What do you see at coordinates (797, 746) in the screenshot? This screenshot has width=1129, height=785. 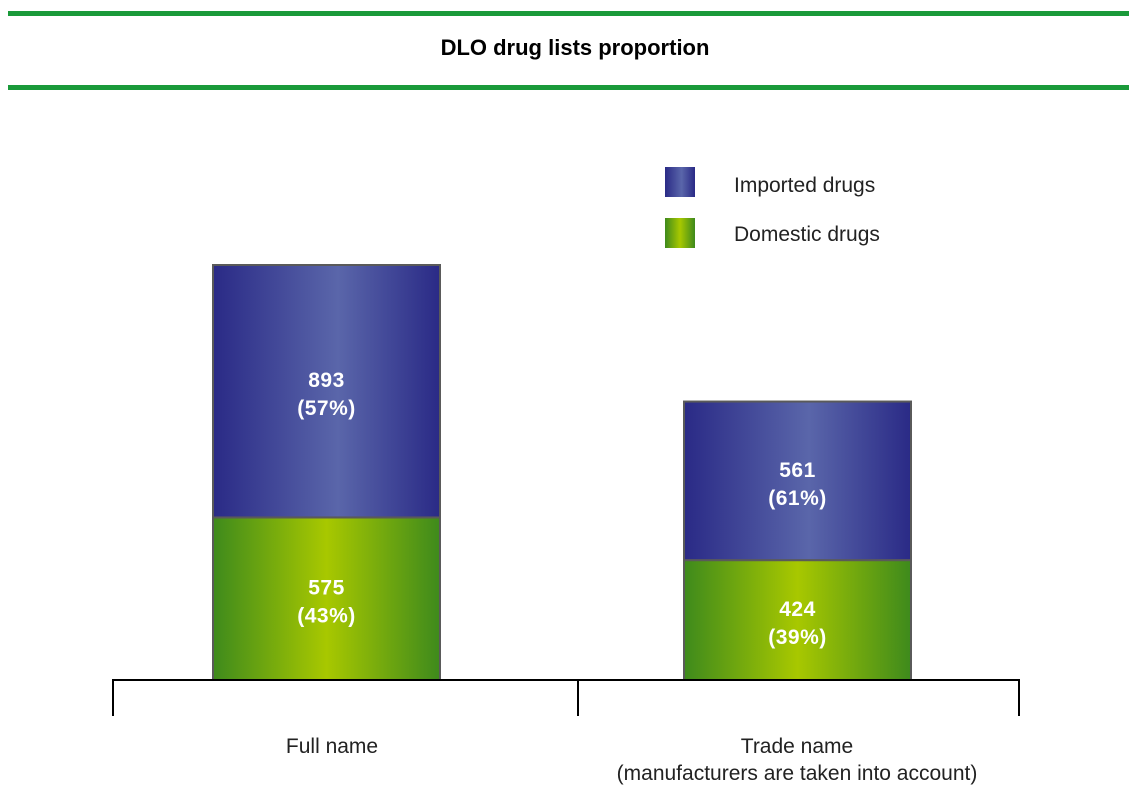 I see `category-label-trade-name: Trade name` at bounding box center [797, 746].